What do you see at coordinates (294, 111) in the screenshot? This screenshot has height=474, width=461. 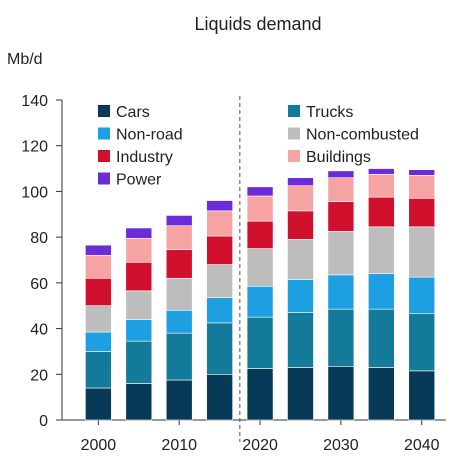 I see `legend-swatch-trucks` at bounding box center [294, 111].